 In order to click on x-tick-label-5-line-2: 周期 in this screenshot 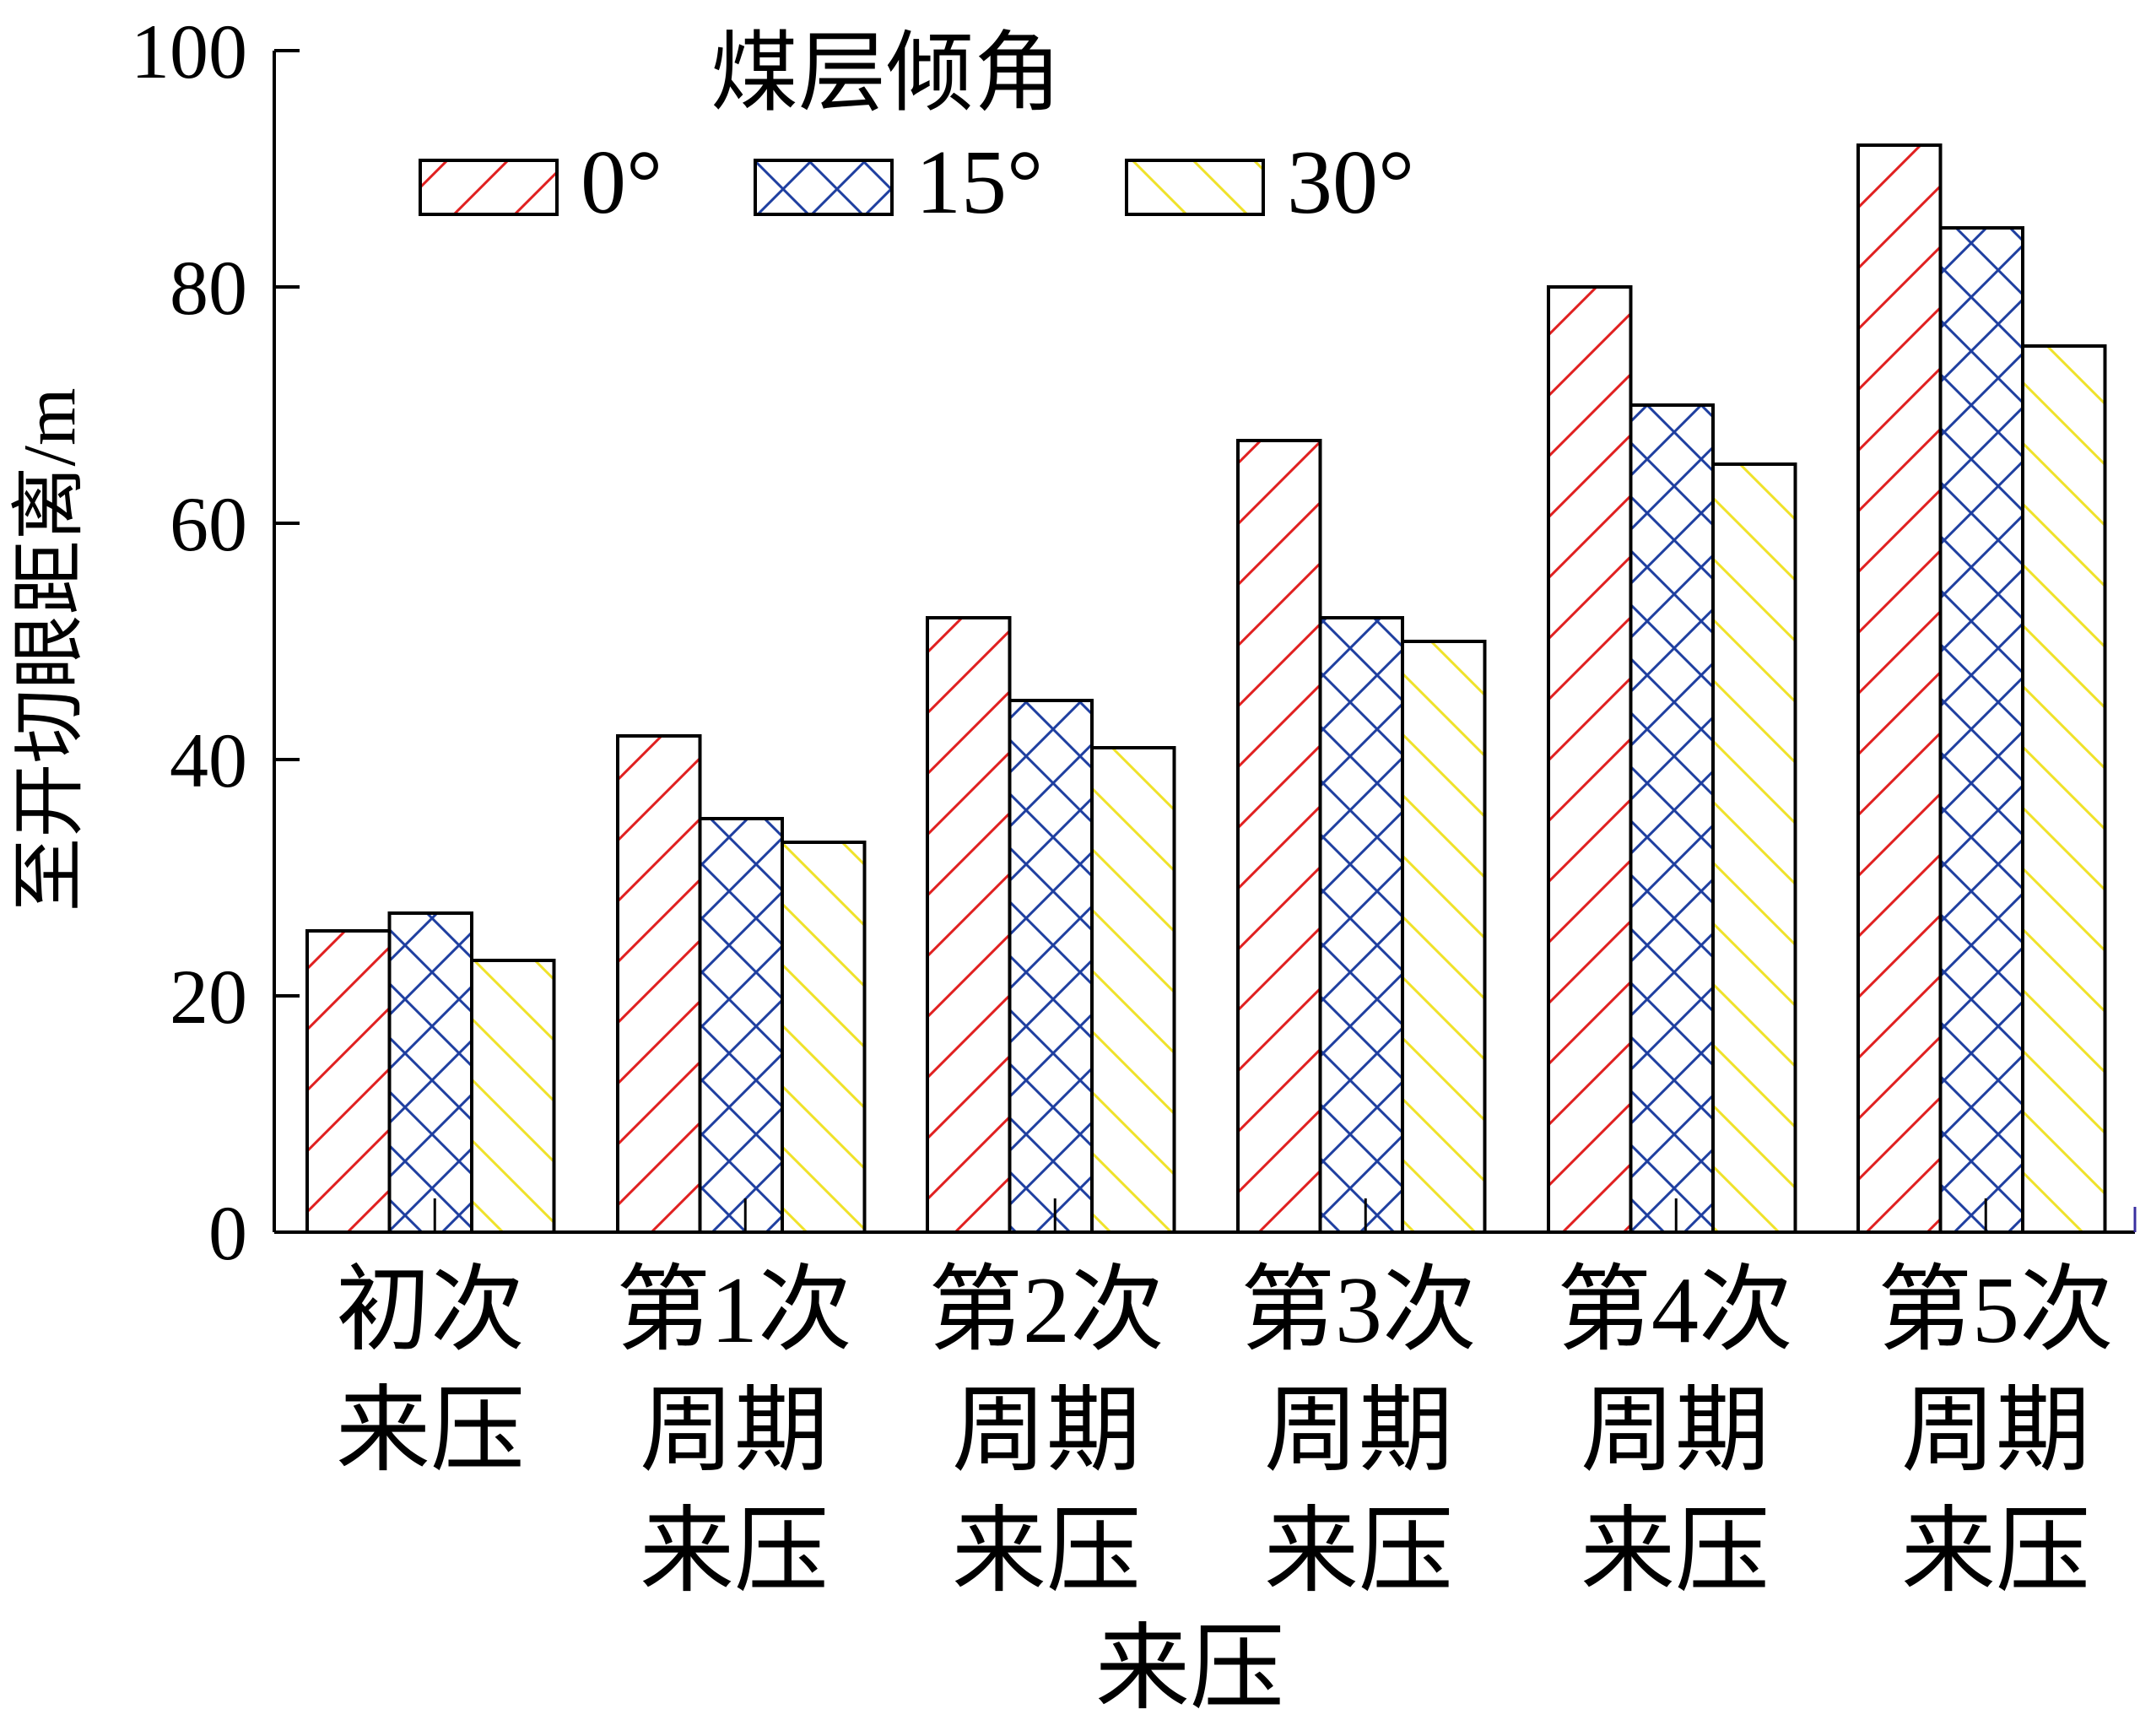, I will do `click(1675, 1431)`.